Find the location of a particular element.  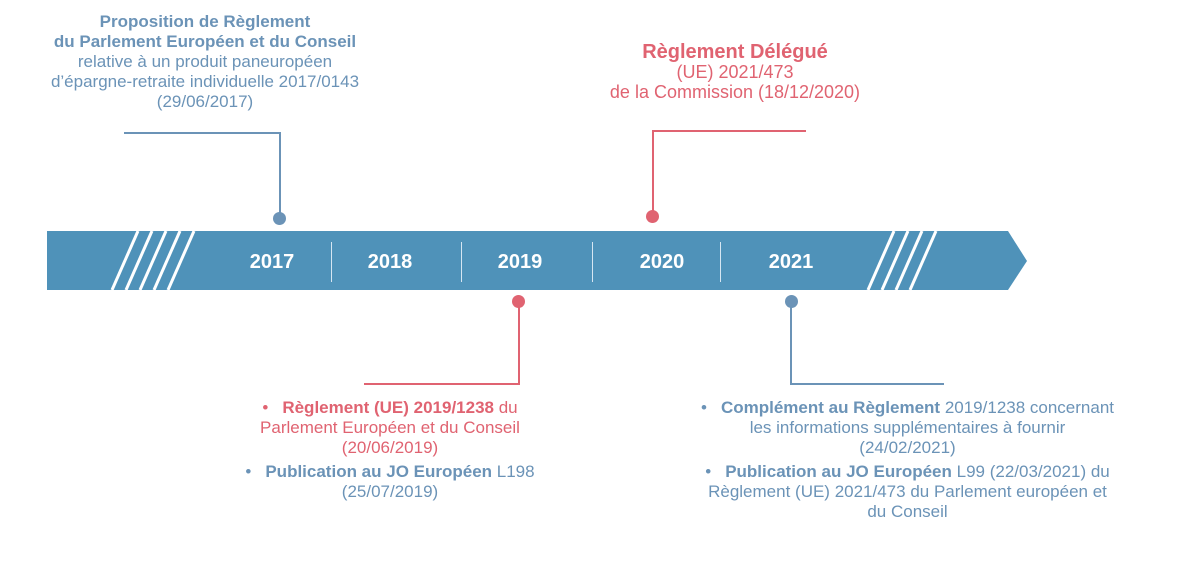

event-2019-item1-rest: du is located at coordinates (505, 407).